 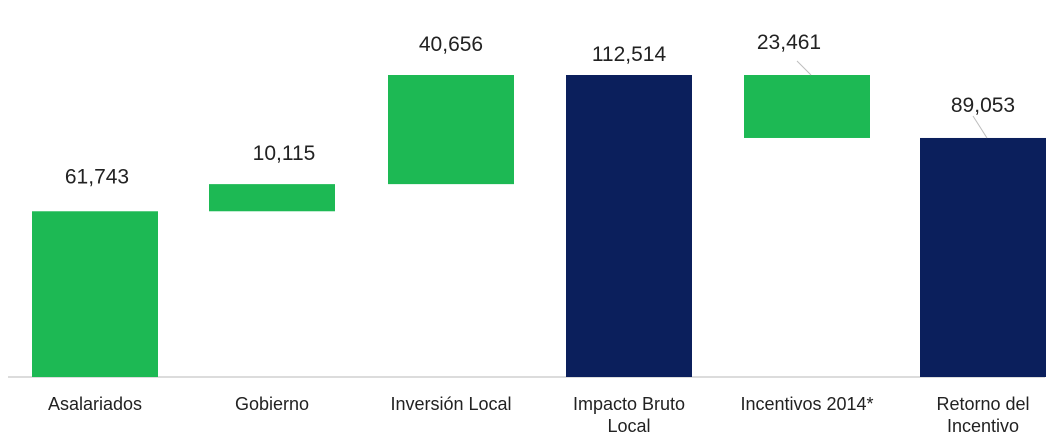 What do you see at coordinates (629, 415) in the screenshot?
I see `category-label-3: Impacto Bruto Local` at bounding box center [629, 415].